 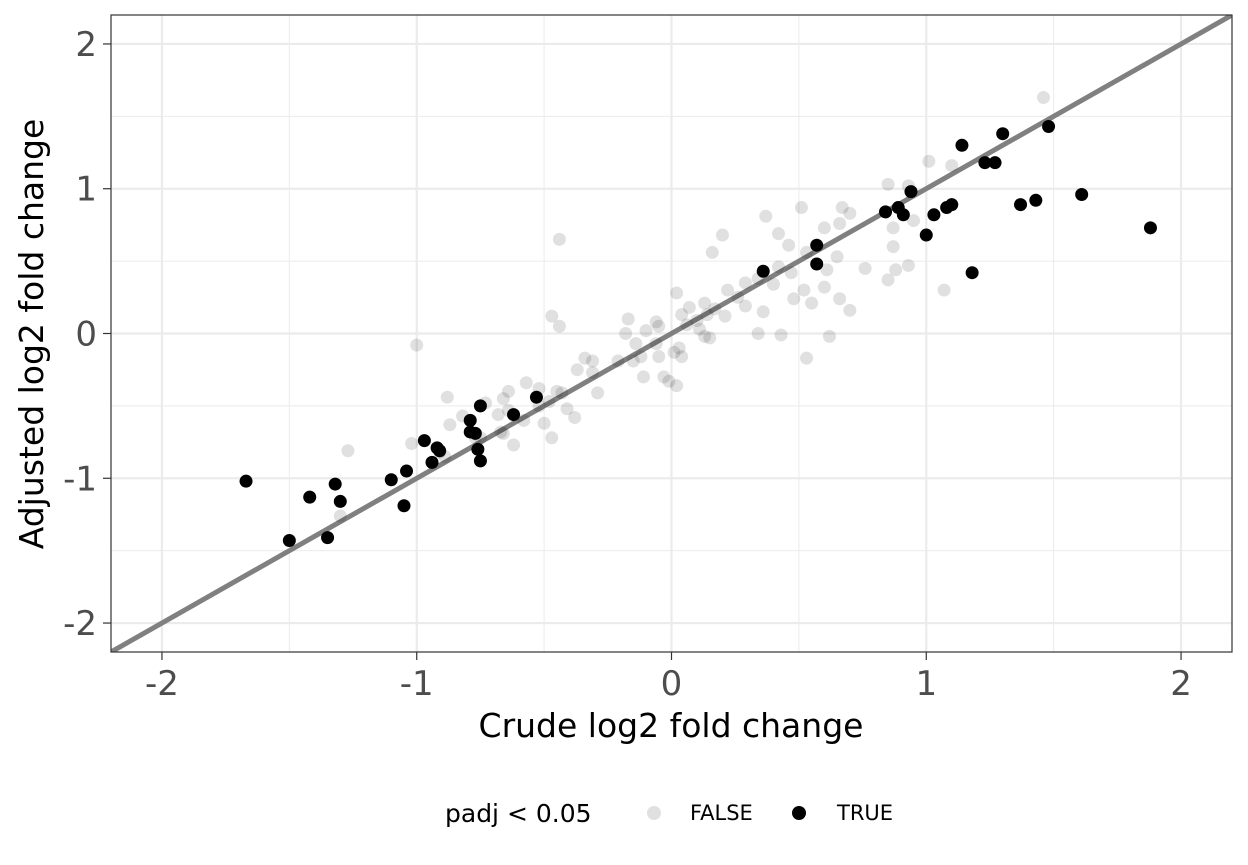 I want to click on legend-key-true, so click(x=799, y=813).